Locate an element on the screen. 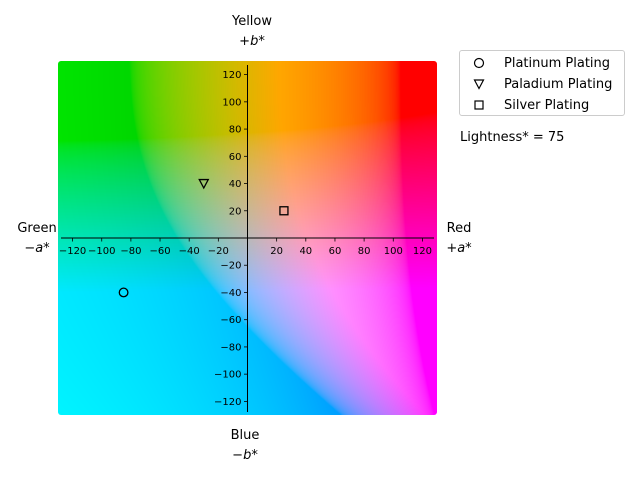 Image resolution: width=640 pixels, height=480 pixels. left-axis-label: Green −a* is located at coordinates (37, 238).